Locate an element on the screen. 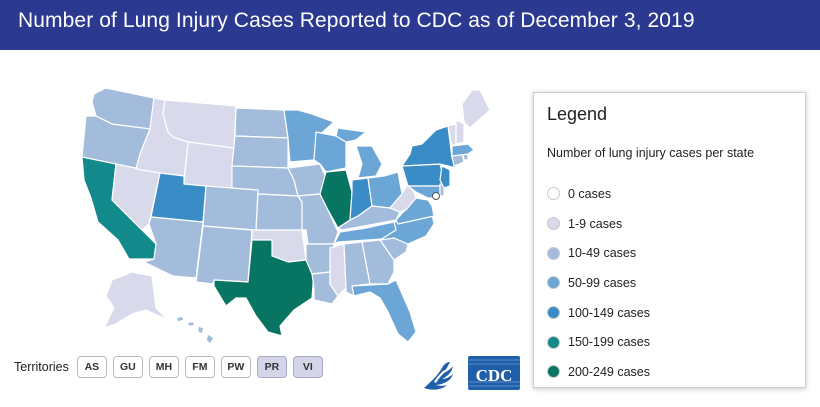 The width and height of the screenshot is (820, 407). territories-label: Territories is located at coordinates (41, 367).